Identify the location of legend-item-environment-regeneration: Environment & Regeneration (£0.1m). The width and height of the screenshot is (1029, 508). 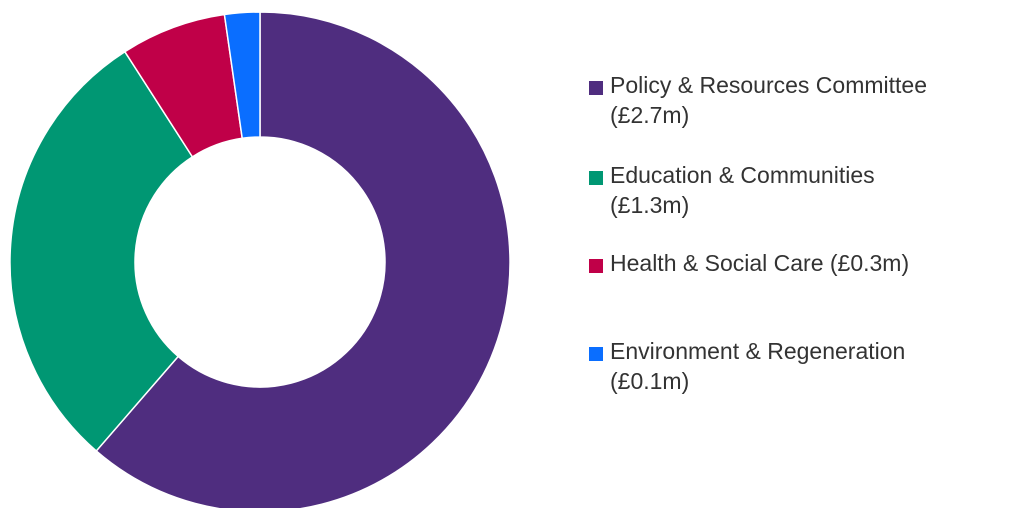
(789, 366).